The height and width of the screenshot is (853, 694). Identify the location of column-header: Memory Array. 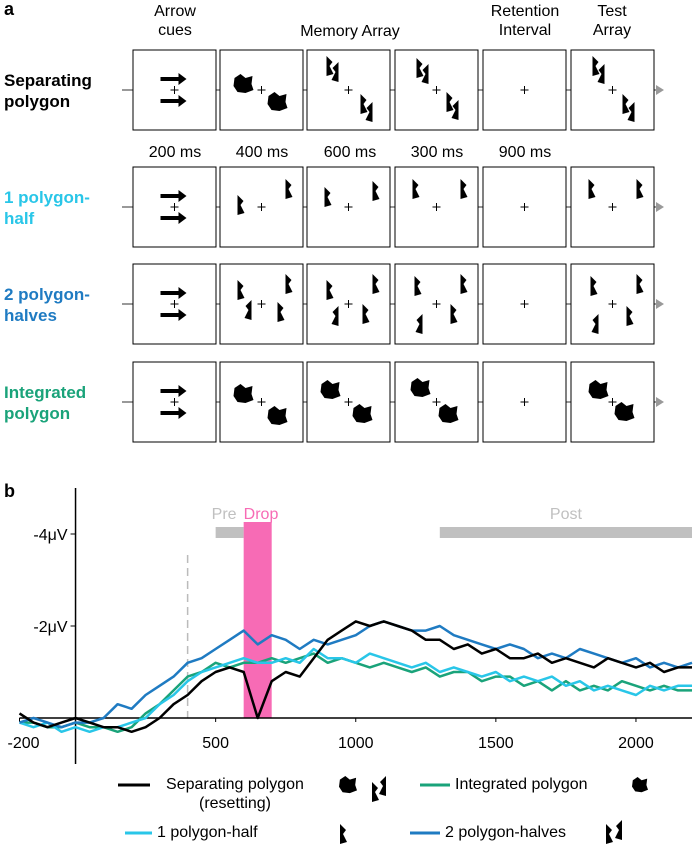
(350, 31).